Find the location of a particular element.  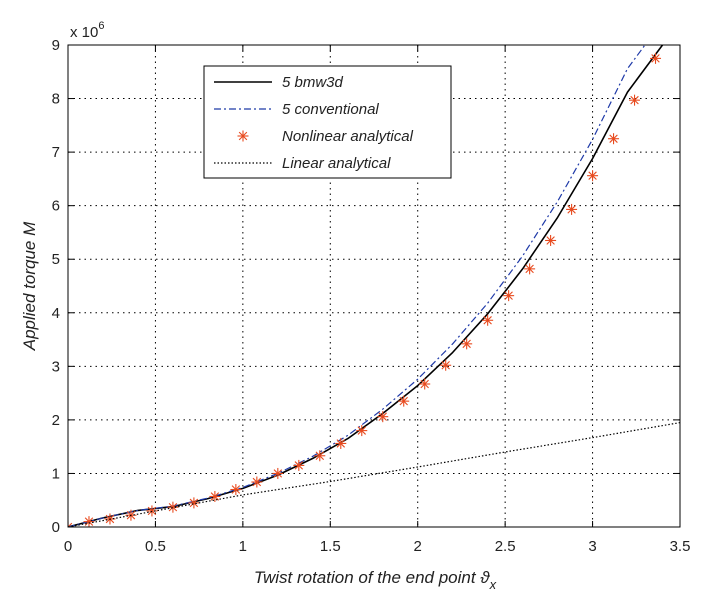

x-tick-label: 3 is located at coordinates (592, 546).